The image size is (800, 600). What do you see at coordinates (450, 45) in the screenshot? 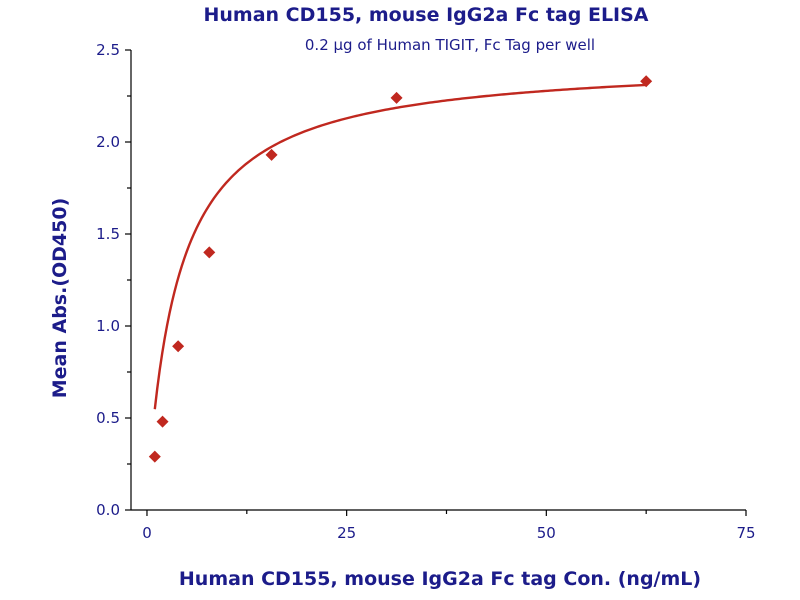
I see `chart-subtitle: 0.2 µg of Human TIGIT, Fc Tag per well` at bounding box center [450, 45].